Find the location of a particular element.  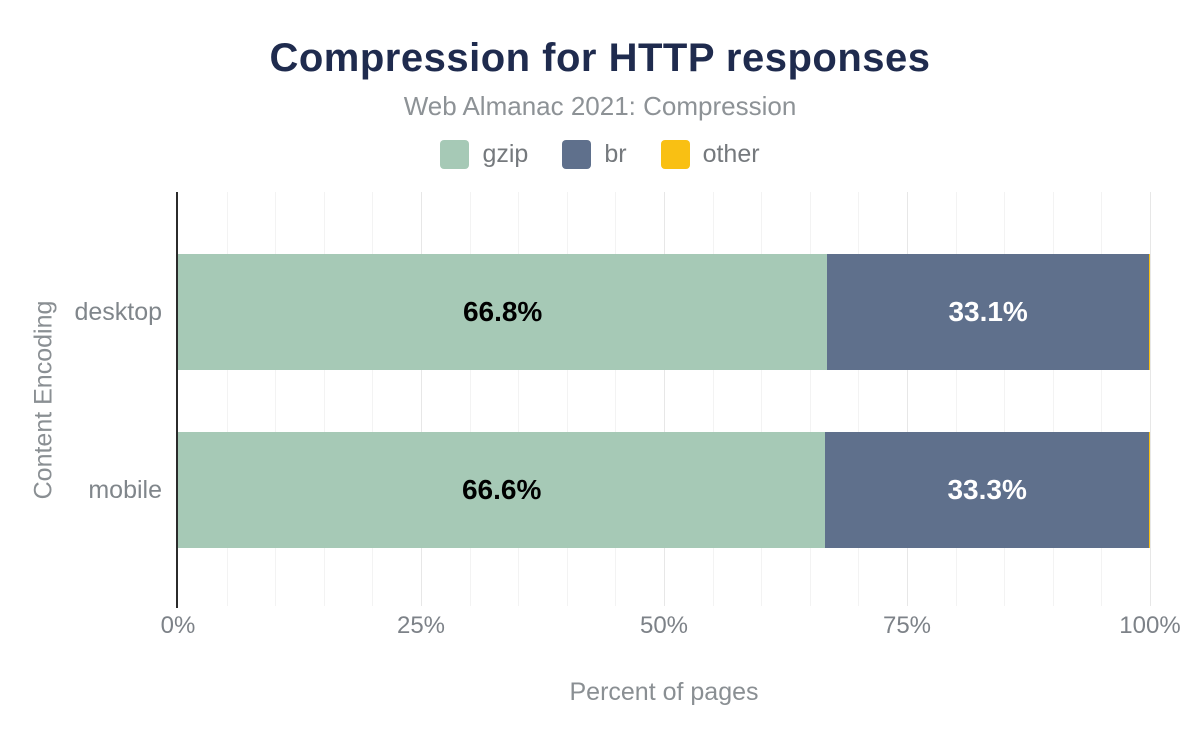

x-tick-50%: 50% is located at coordinates (664, 625).